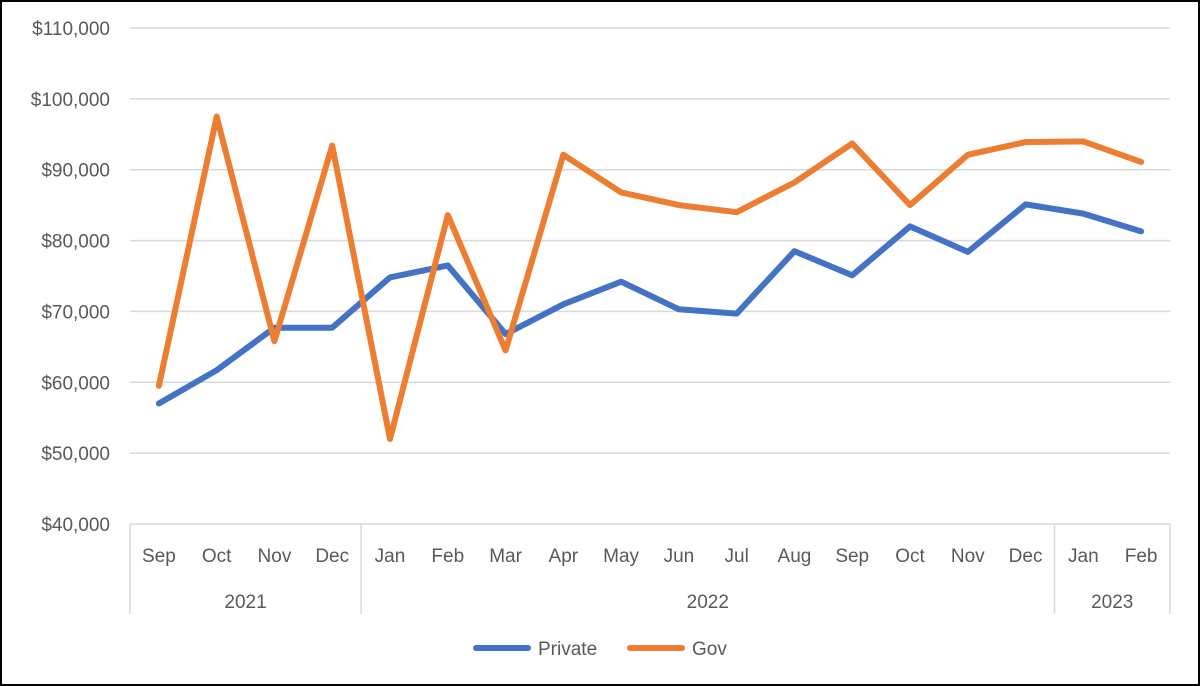  What do you see at coordinates (737, 556) in the screenshot?
I see `x-tick-label: Jul` at bounding box center [737, 556].